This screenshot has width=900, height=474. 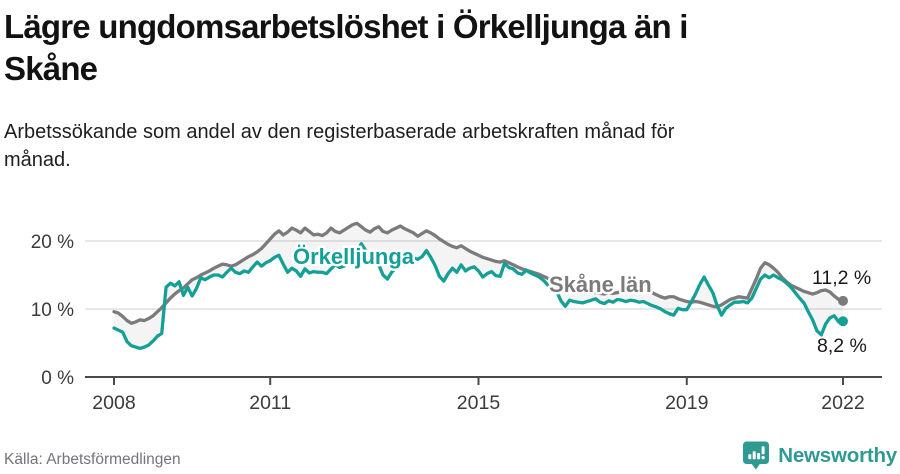 I want to click on y-axis-tick-label: 10 %, so click(x=52, y=310).